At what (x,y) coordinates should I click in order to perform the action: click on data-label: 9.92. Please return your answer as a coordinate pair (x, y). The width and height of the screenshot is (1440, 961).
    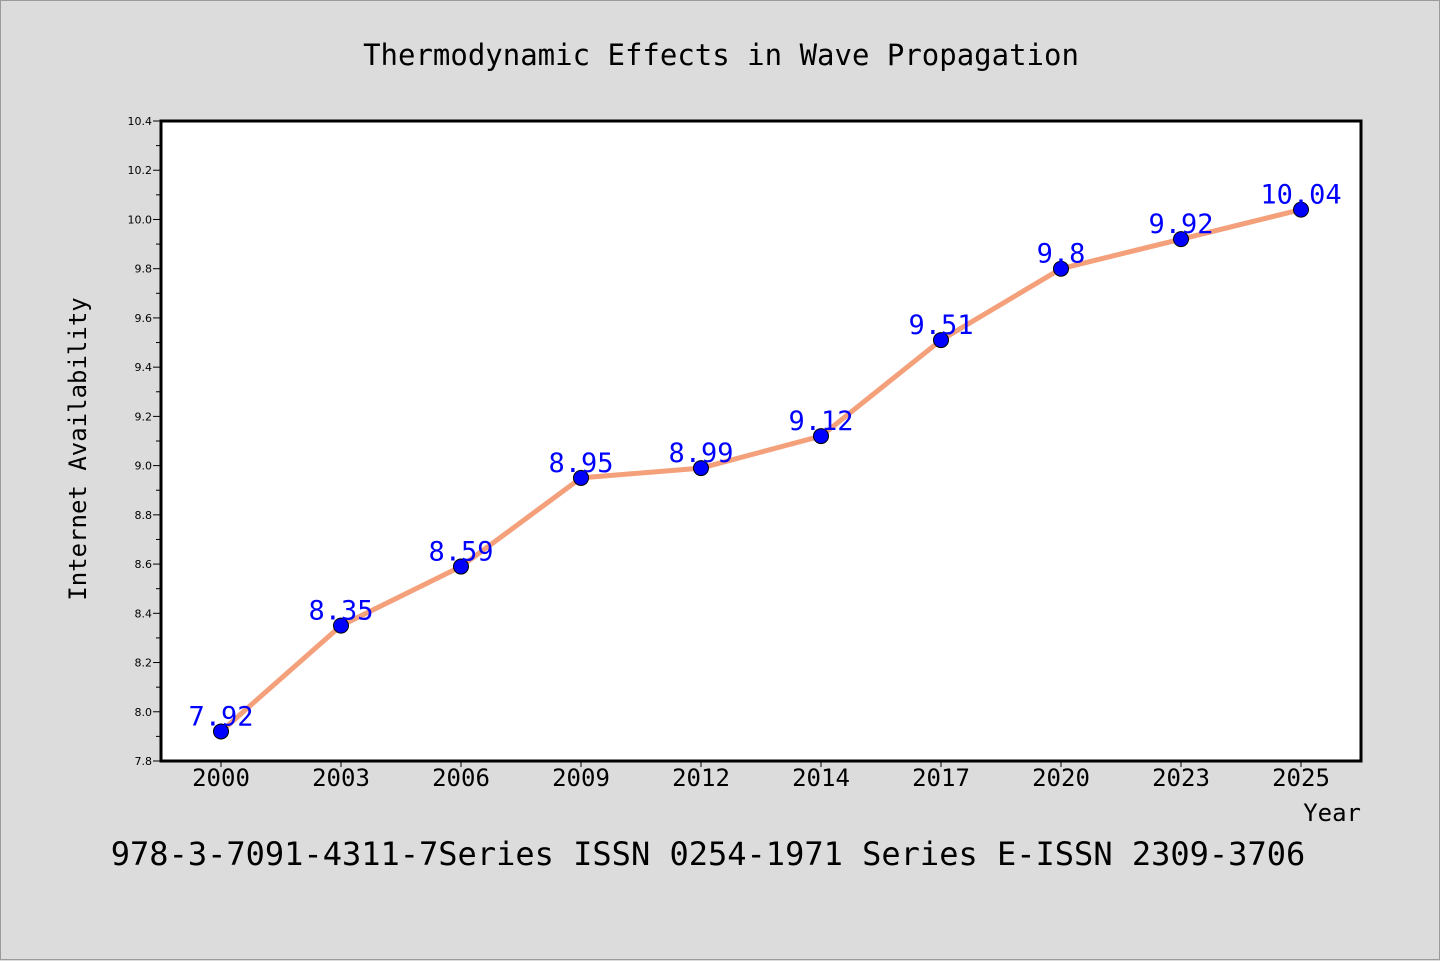
    Looking at the image, I should click on (1180, 224).